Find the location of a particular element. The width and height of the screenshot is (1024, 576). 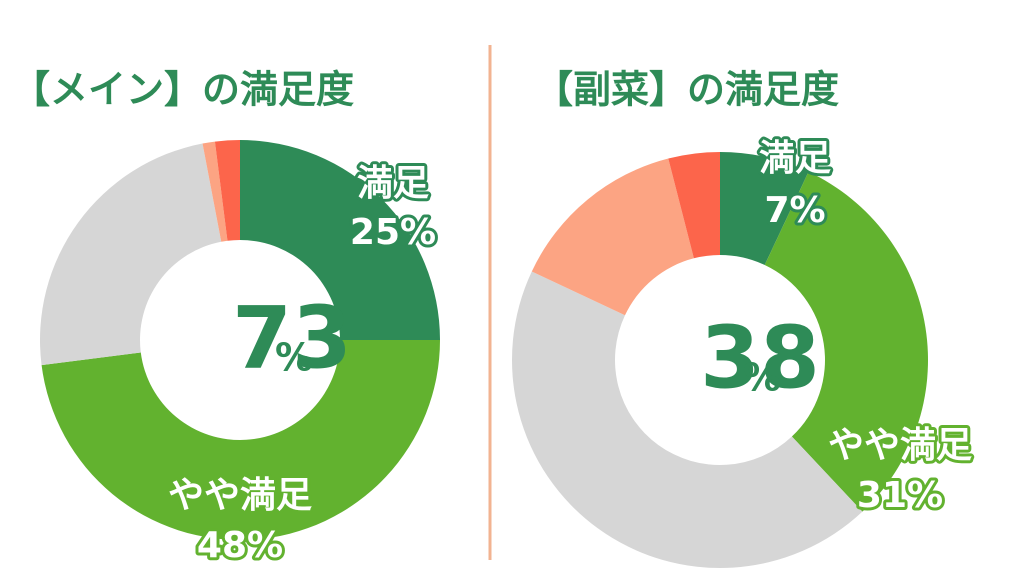

center-value: 73 is located at coordinates (292, 338).